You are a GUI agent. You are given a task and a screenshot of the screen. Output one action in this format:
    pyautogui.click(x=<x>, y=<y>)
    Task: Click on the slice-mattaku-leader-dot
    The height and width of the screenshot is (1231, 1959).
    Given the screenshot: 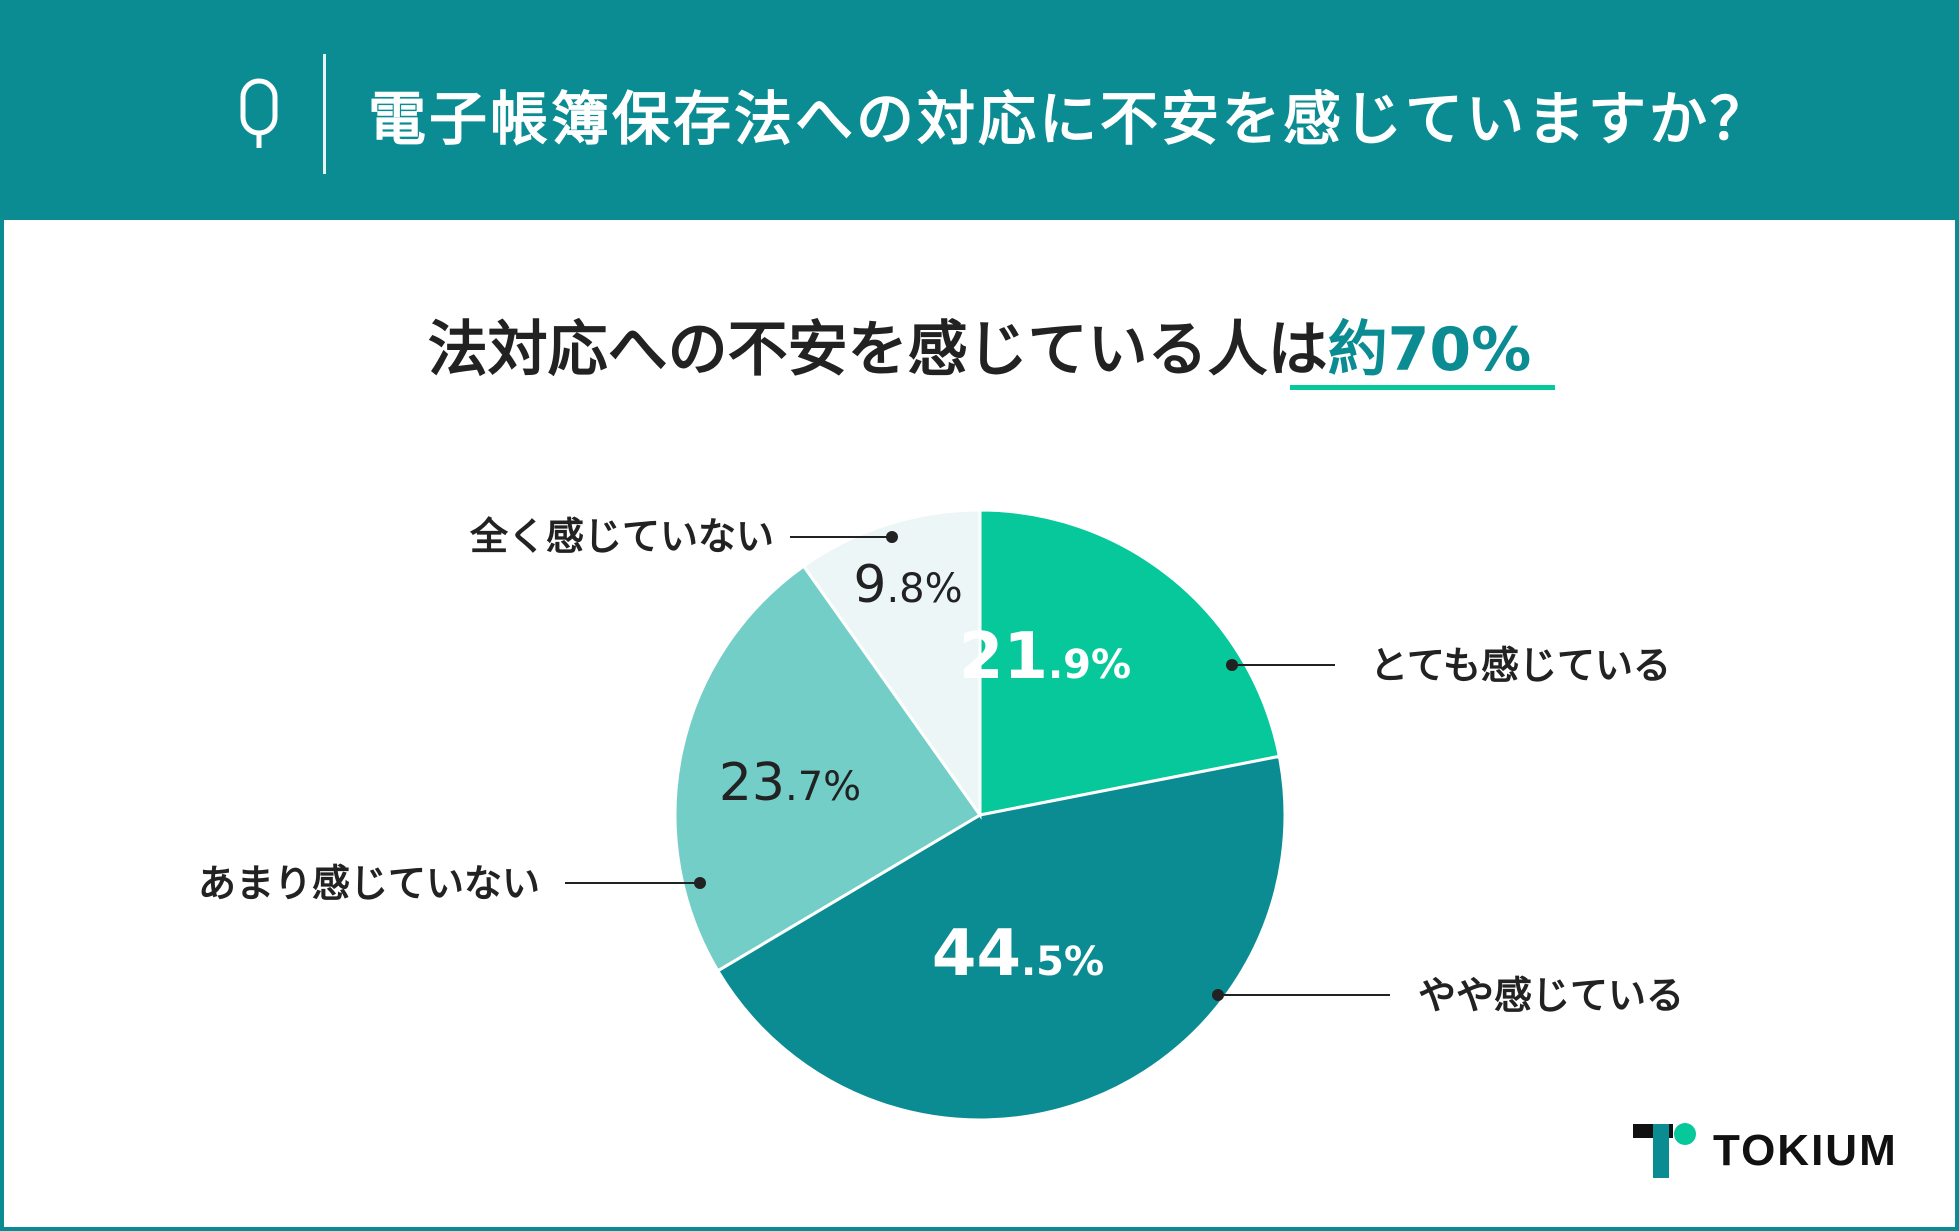 What is the action you would take?
    pyautogui.click(x=892, y=537)
    